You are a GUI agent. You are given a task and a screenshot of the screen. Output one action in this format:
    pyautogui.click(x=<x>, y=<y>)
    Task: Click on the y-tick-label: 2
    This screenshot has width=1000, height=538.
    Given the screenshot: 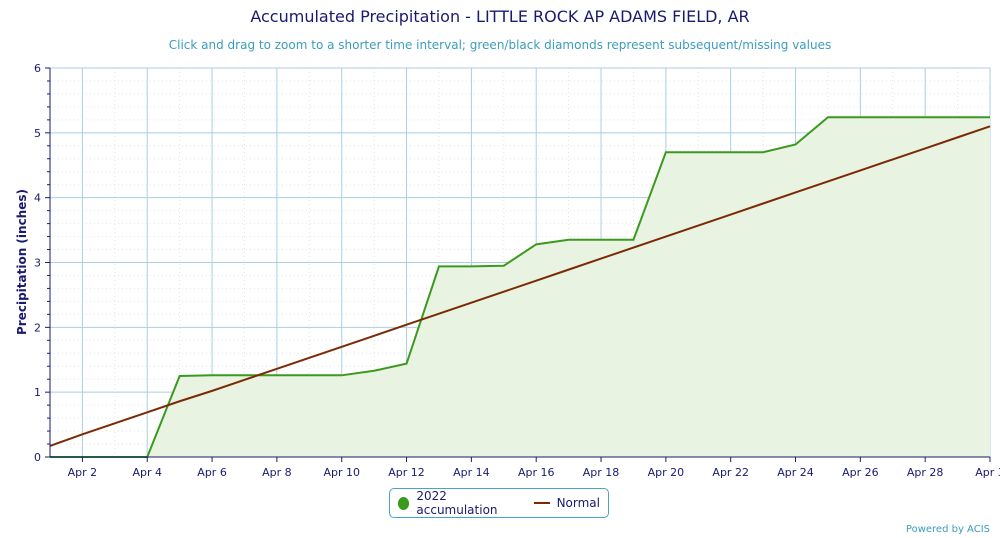 What is the action you would take?
    pyautogui.click(x=37, y=327)
    